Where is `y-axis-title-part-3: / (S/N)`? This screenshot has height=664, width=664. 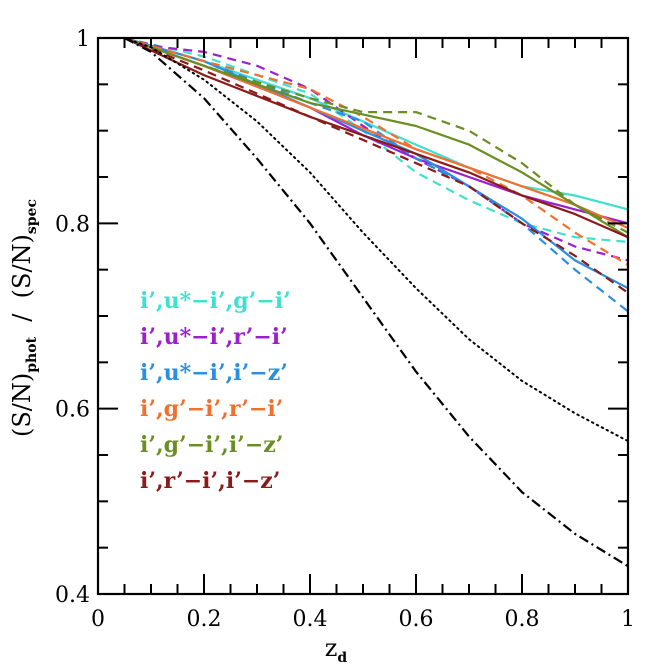 y-axis-title-part-3: / (S/N) is located at coordinates (22, 285).